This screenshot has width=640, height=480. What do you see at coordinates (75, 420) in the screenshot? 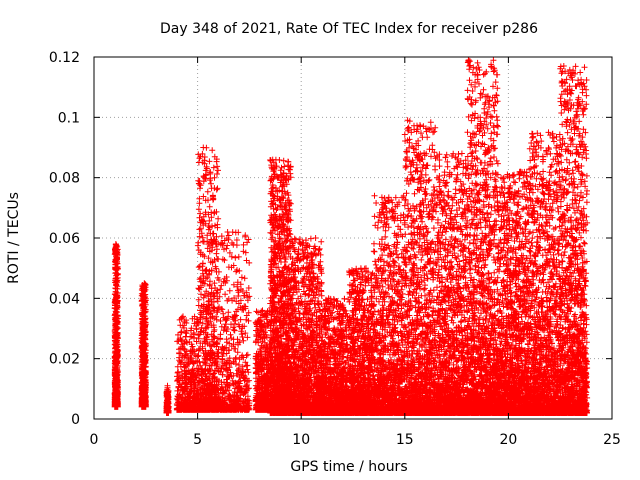
I see `y-tick-label: 0` at bounding box center [75, 420].